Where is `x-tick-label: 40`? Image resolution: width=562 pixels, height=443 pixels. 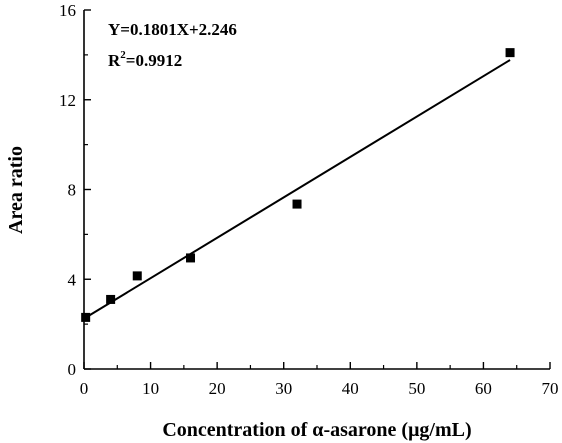
x-tick-label: 40 is located at coordinates (350, 388).